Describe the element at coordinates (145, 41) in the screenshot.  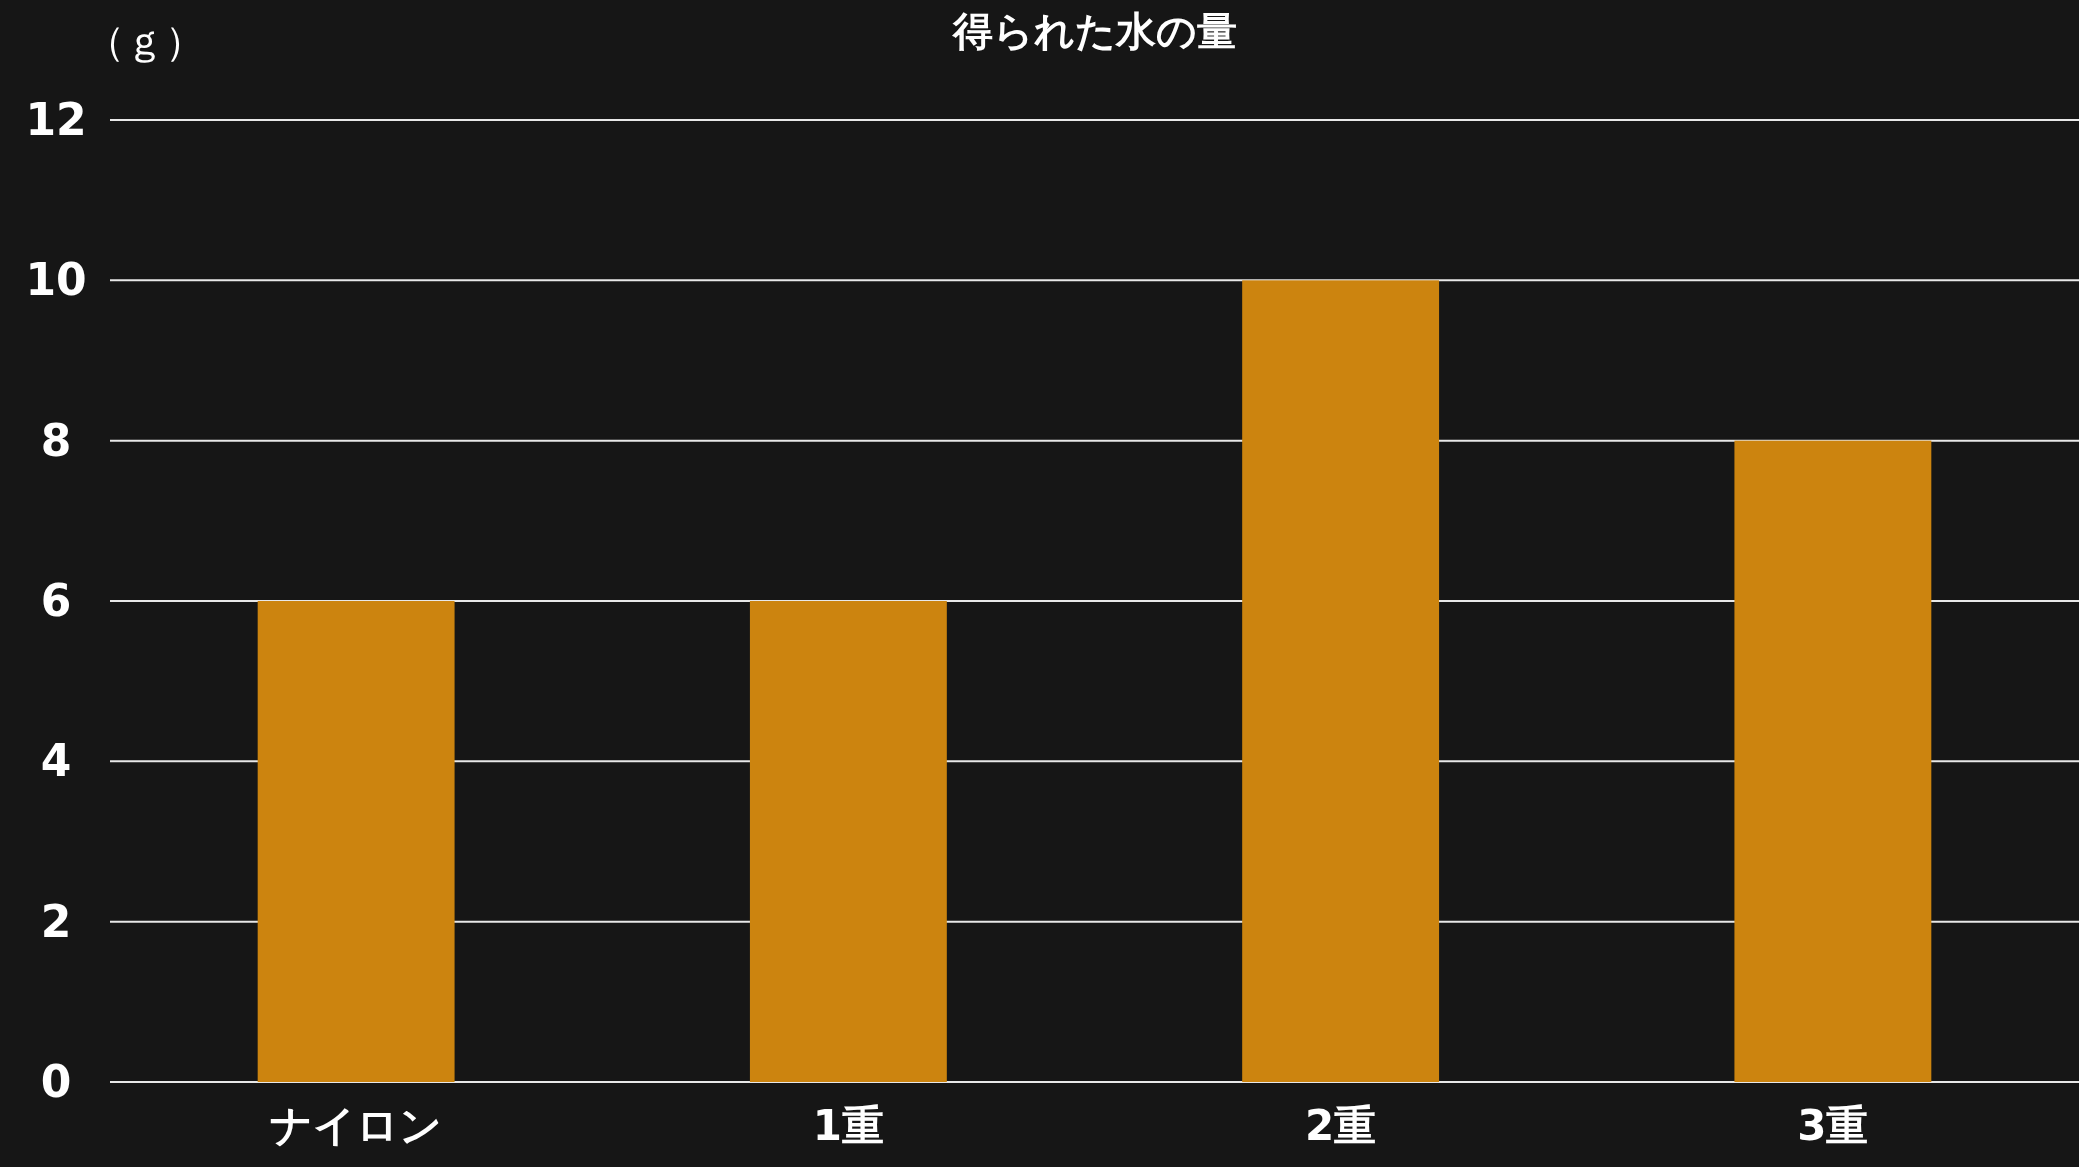
I see `y-axis-title: （ｇ）` at that location.